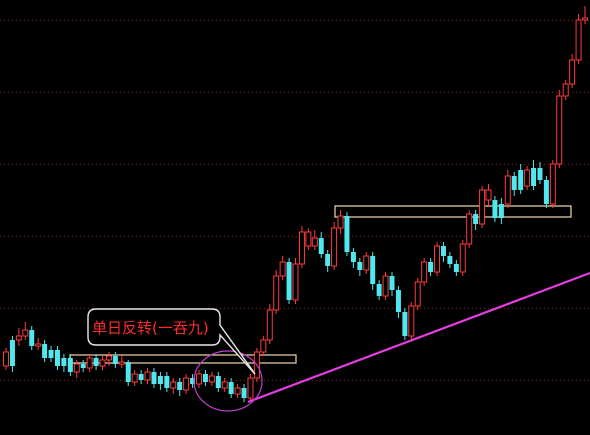 The height and width of the screenshot is (435, 590). I want to click on callout: 单日反转(一吞九), so click(171, 341).